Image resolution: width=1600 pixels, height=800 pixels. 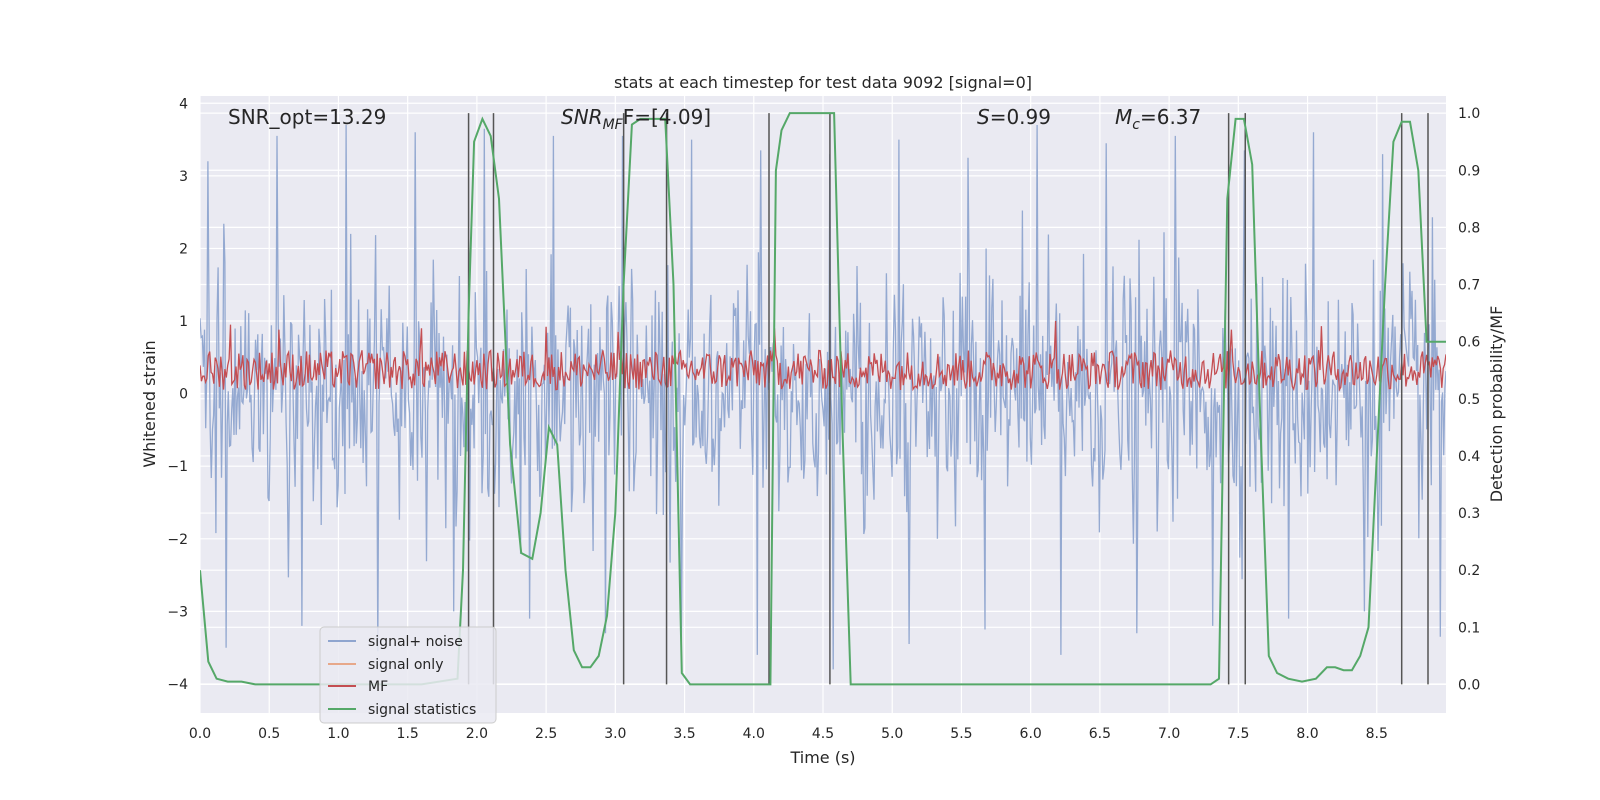 I want to click on x-tick-label: 0.0, so click(x=200, y=734).